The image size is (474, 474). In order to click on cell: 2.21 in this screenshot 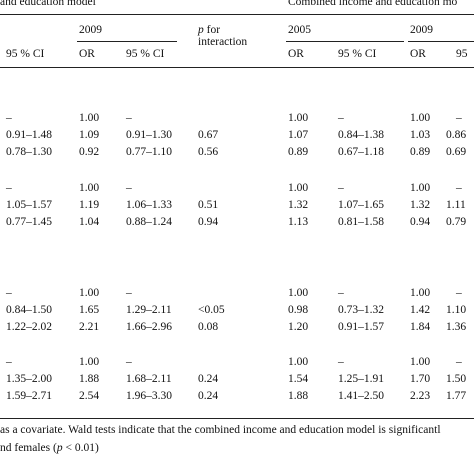, I will do `click(89, 327)`.